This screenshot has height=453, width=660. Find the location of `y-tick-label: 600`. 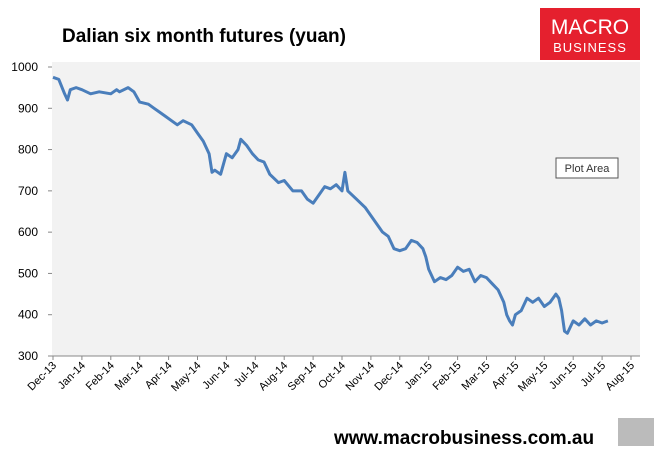

y-tick-label: 600 is located at coordinates (28, 232).